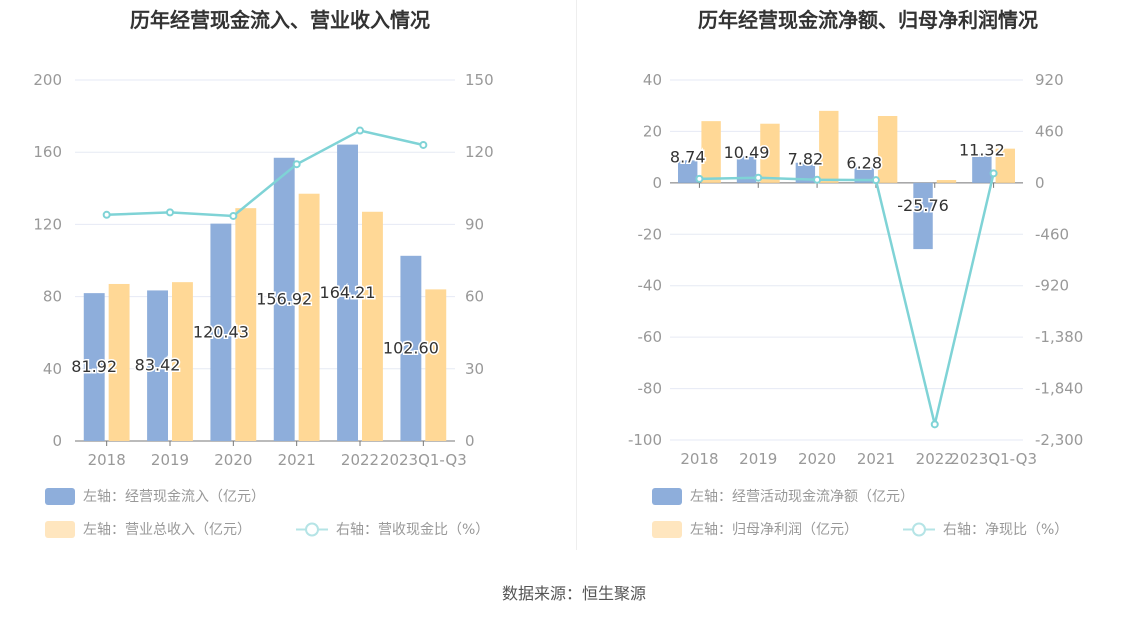 Image resolution: width=1148 pixels, height=619 pixels. Describe the element at coordinates (652, 131) in the screenshot. I see `y-tick-left: 20` at that location.